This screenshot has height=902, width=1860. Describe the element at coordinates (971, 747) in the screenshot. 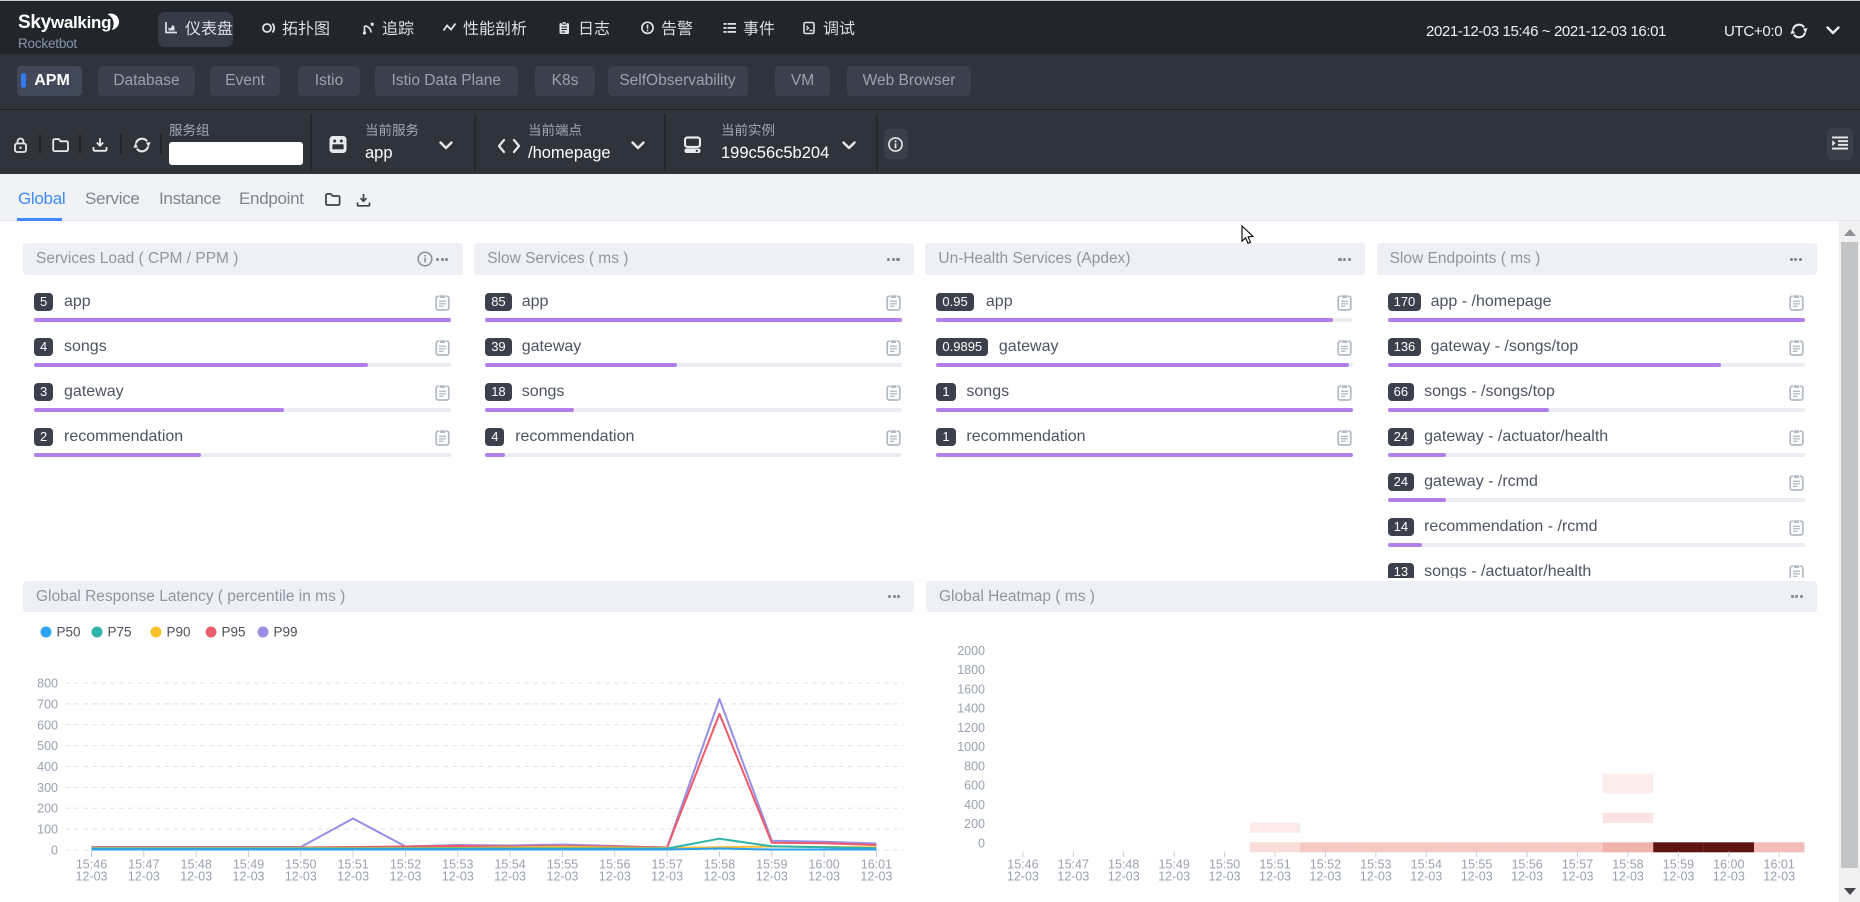

I see `svg-text: 1000` at that location.